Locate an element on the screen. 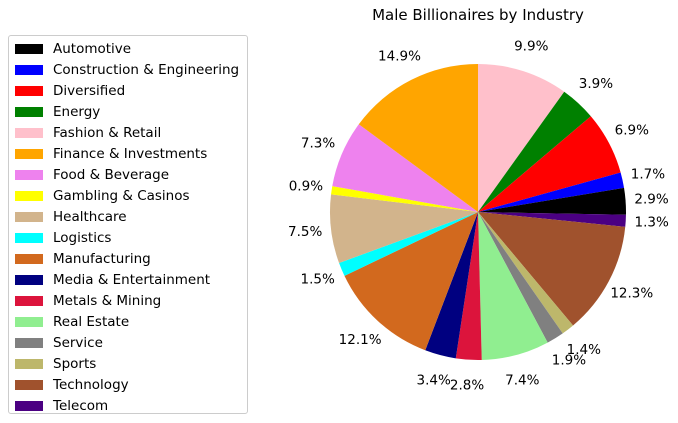 The image size is (678, 423). slice-pct-label: 1.3% is located at coordinates (652, 222).